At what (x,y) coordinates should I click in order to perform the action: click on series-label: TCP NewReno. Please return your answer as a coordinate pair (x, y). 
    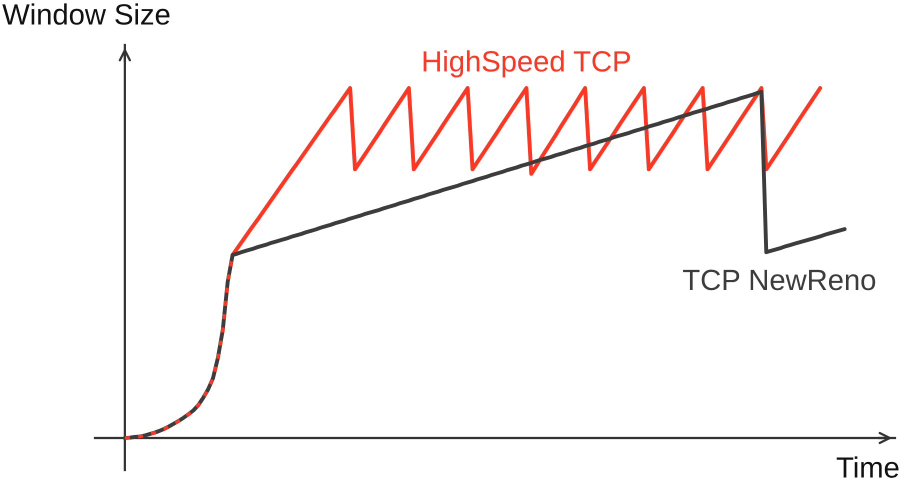
    Looking at the image, I should click on (779, 280).